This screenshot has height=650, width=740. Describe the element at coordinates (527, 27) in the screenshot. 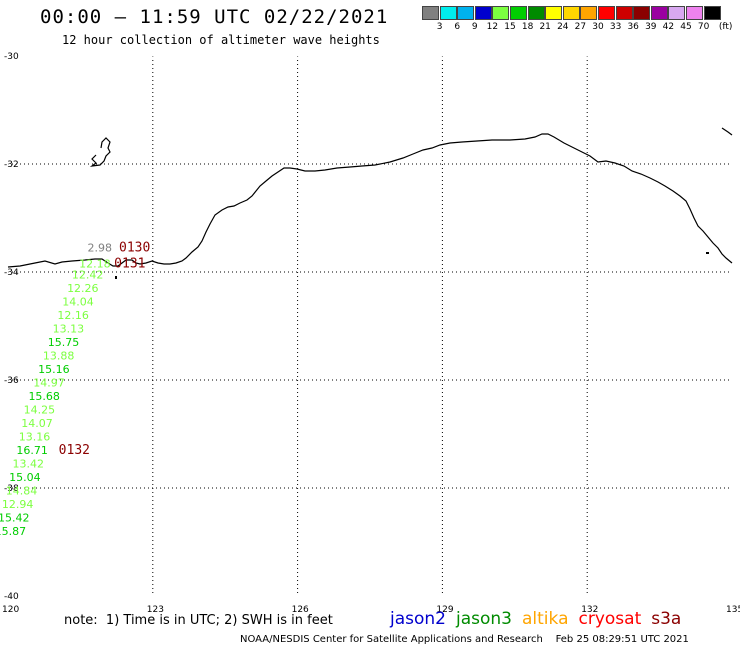

I see `colorbar-tick-label: 18` at that location.